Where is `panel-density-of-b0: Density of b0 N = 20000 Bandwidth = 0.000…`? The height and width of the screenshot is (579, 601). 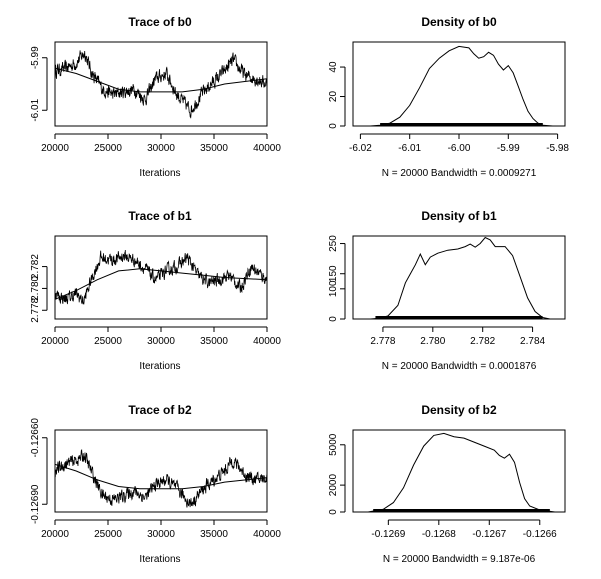 panel-density-of-b0: Density of b0 N = 20000 Bandwidth = 0.000… is located at coordinates (448, 97).